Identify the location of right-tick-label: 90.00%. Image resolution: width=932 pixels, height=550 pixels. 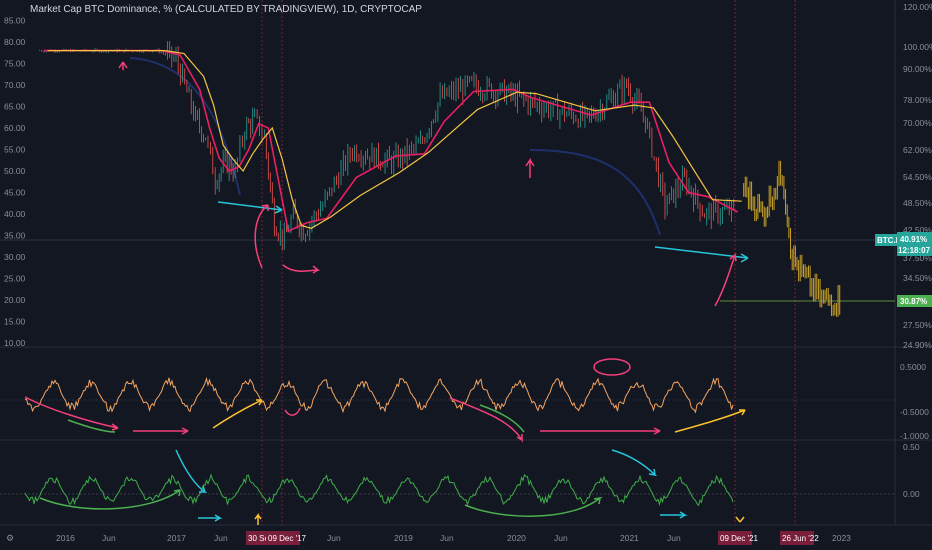
(917, 69).